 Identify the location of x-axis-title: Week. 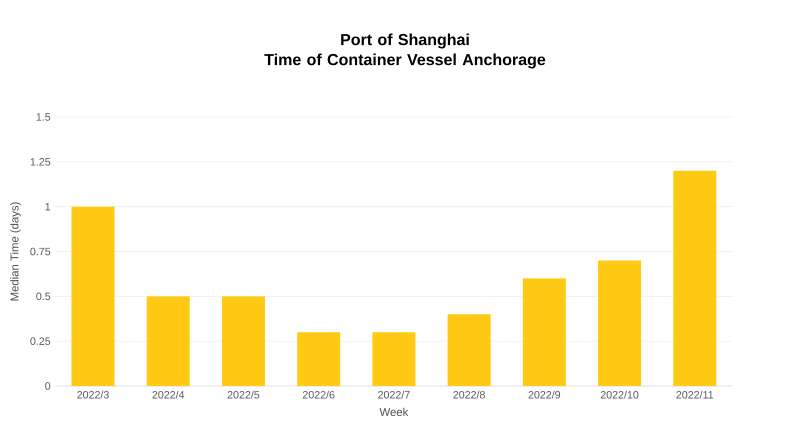
(394, 412).